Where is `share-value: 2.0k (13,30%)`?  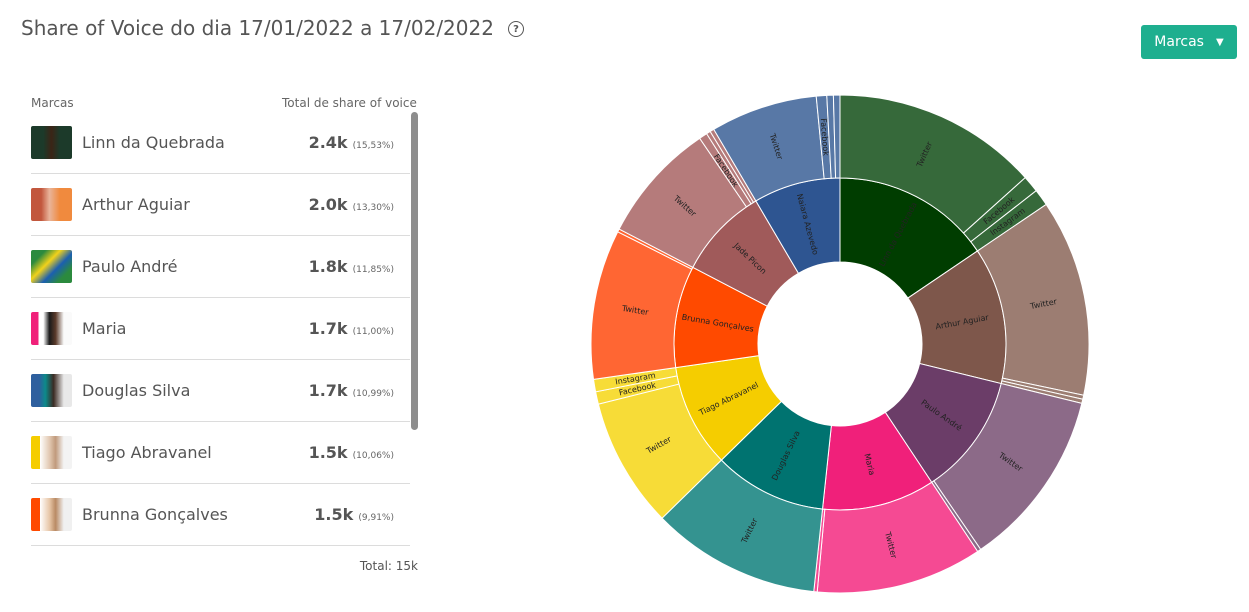 share-value: 2.0k (13,30%) is located at coordinates (351, 204).